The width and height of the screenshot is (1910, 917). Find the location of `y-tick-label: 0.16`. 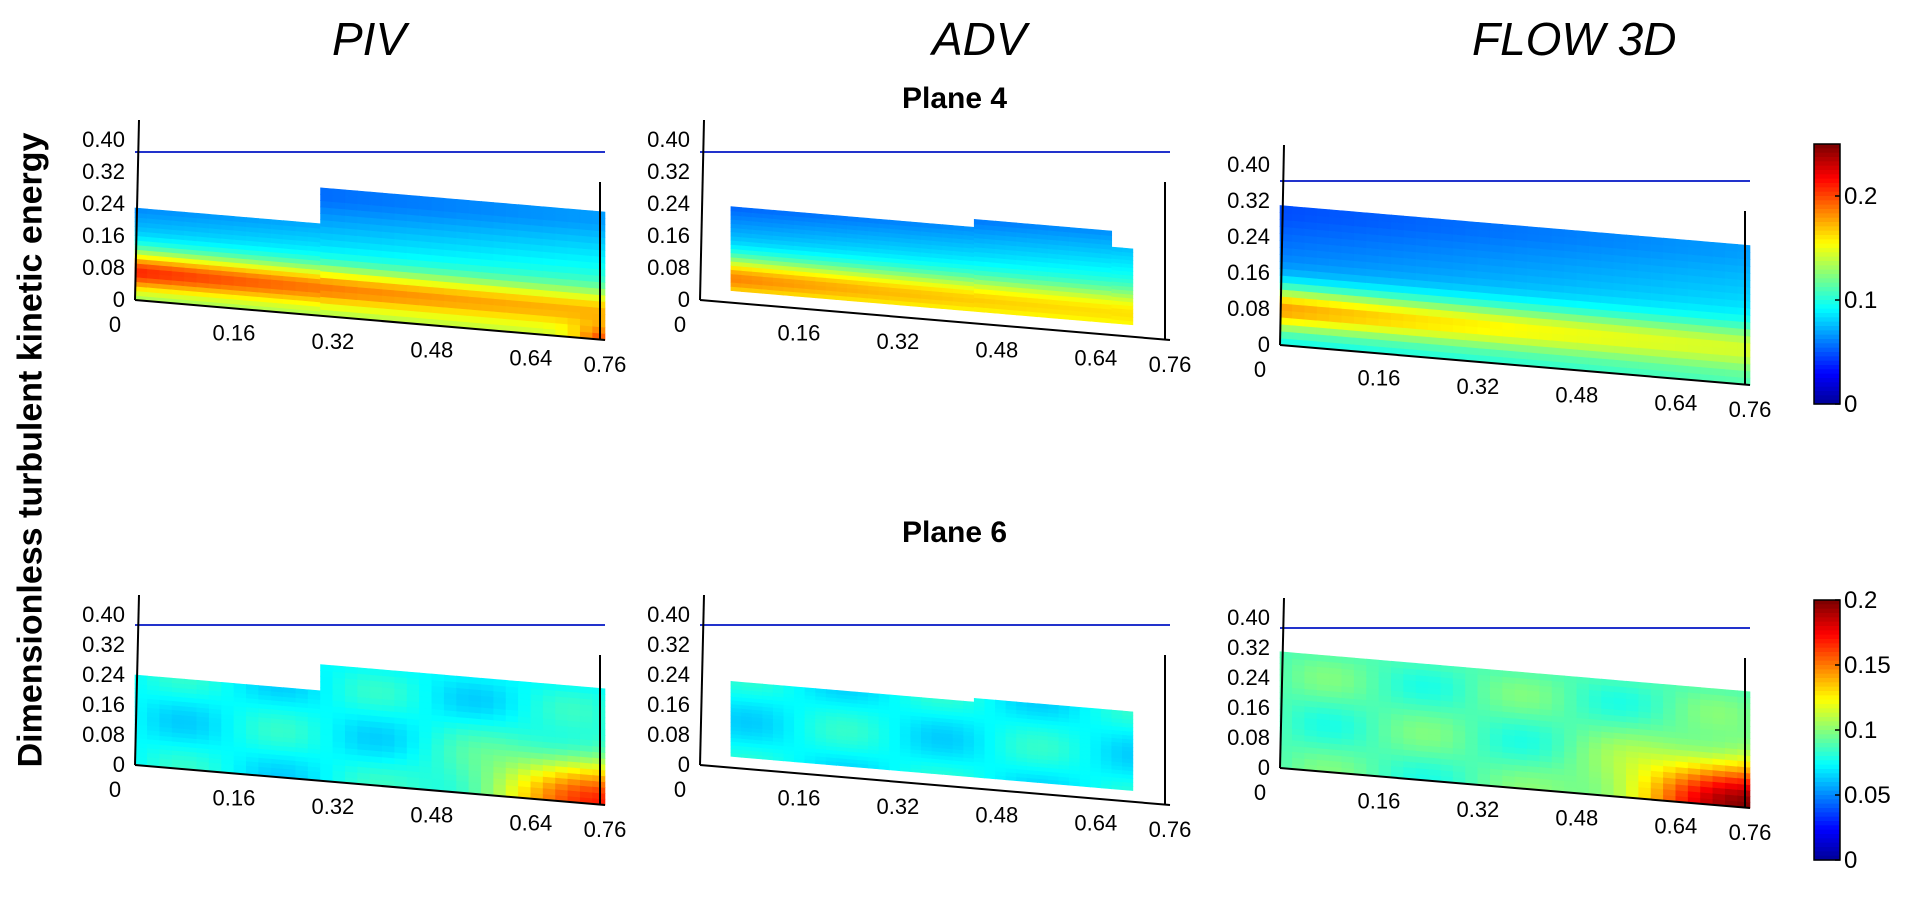

y-tick-label: 0.16 is located at coordinates (668, 235).